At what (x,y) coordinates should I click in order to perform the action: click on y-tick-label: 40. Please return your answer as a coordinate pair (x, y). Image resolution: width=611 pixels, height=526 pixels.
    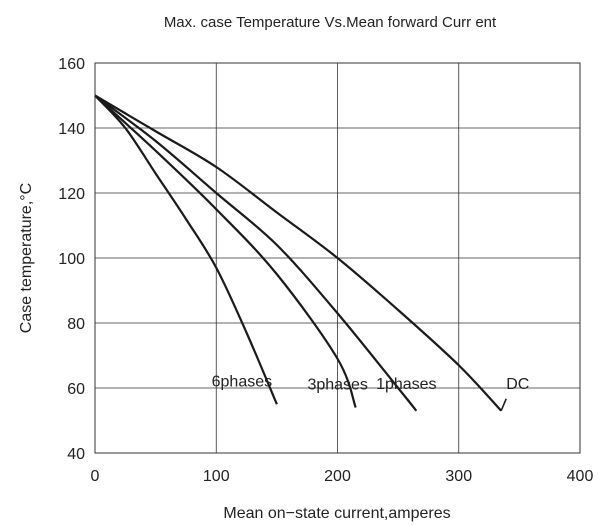
    Looking at the image, I should click on (76, 454).